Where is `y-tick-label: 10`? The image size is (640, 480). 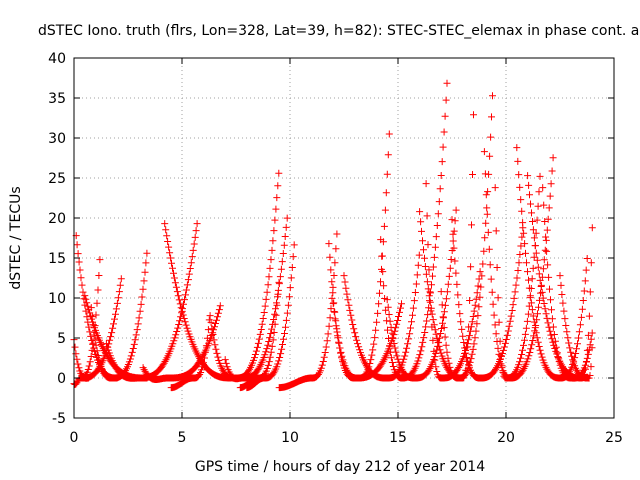
y-tick-label: 10 is located at coordinates (57, 299).